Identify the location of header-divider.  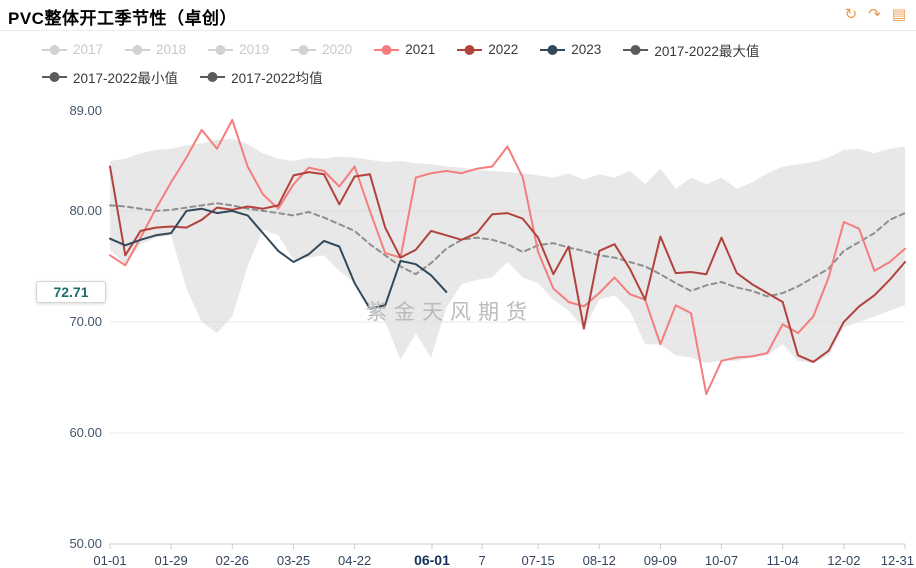
(458, 30).